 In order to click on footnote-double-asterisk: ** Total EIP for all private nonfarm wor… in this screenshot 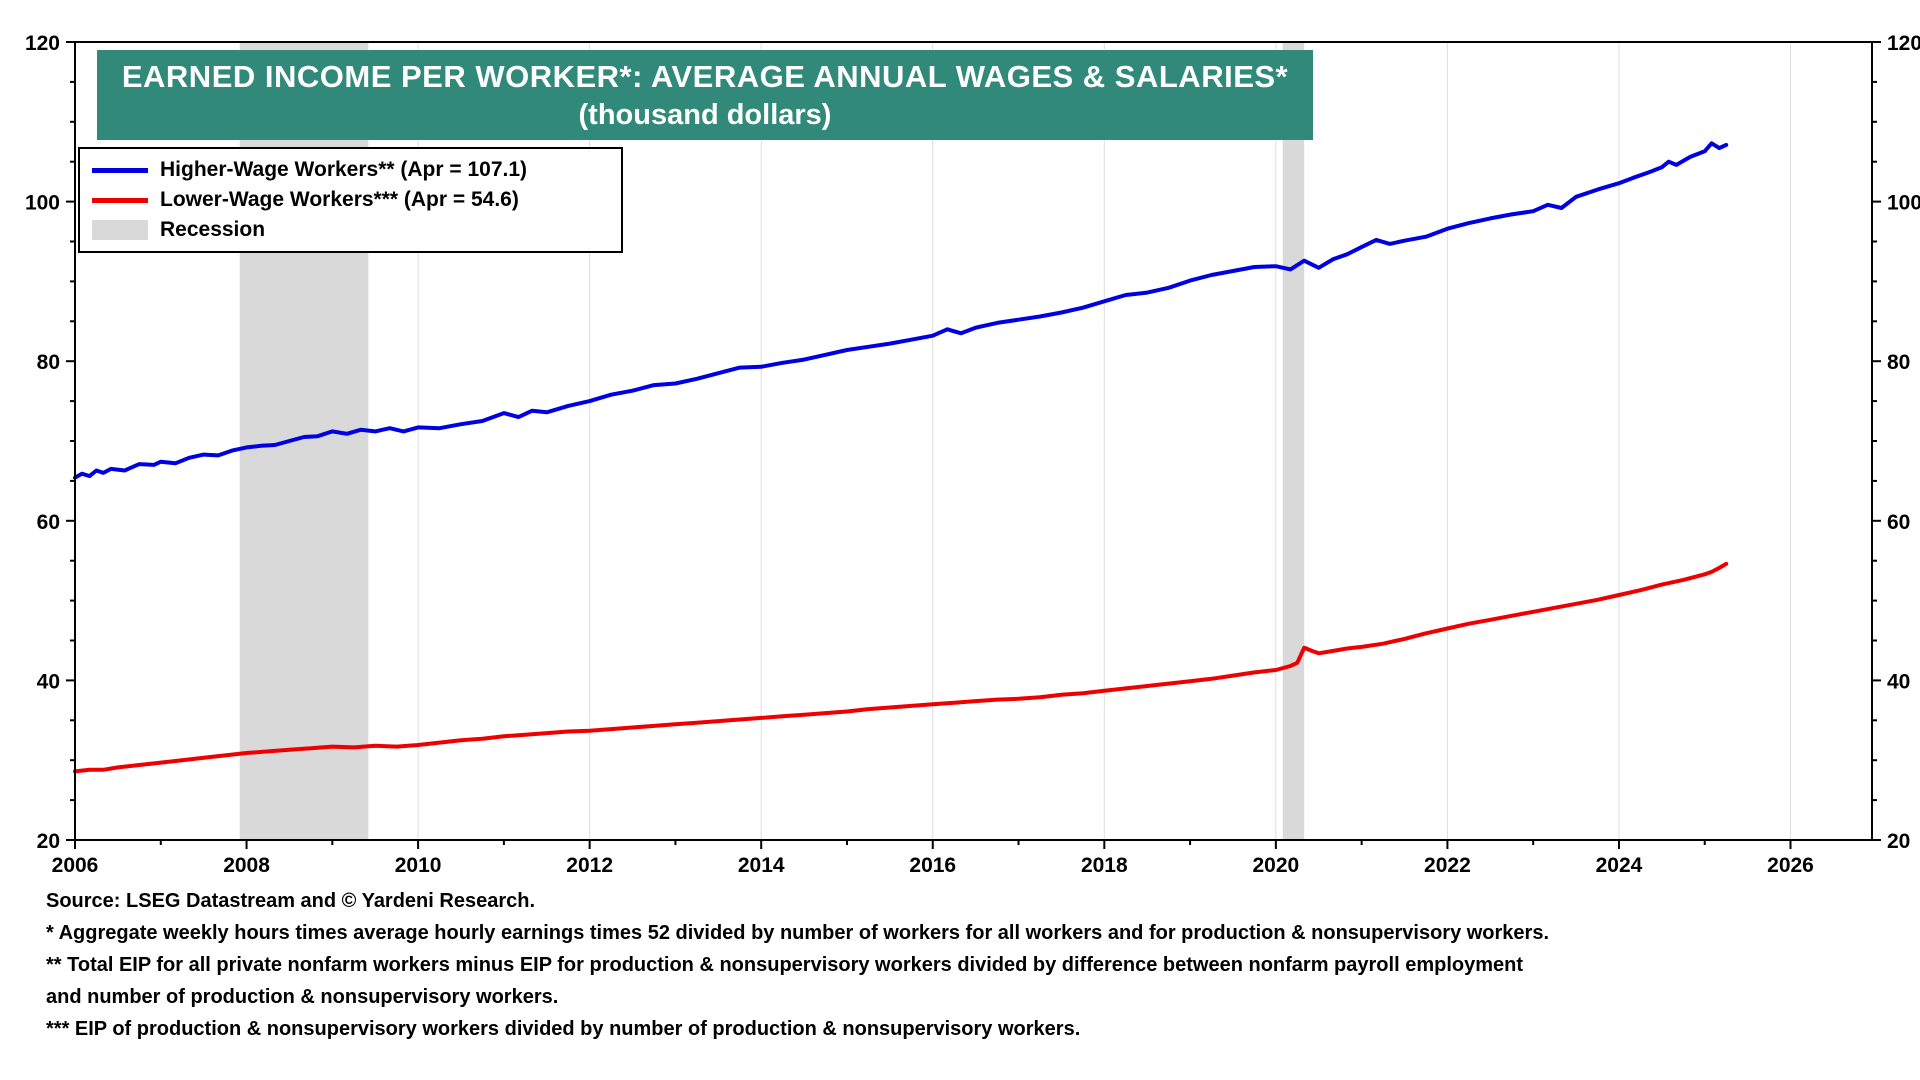, I will do `click(784, 965)`.